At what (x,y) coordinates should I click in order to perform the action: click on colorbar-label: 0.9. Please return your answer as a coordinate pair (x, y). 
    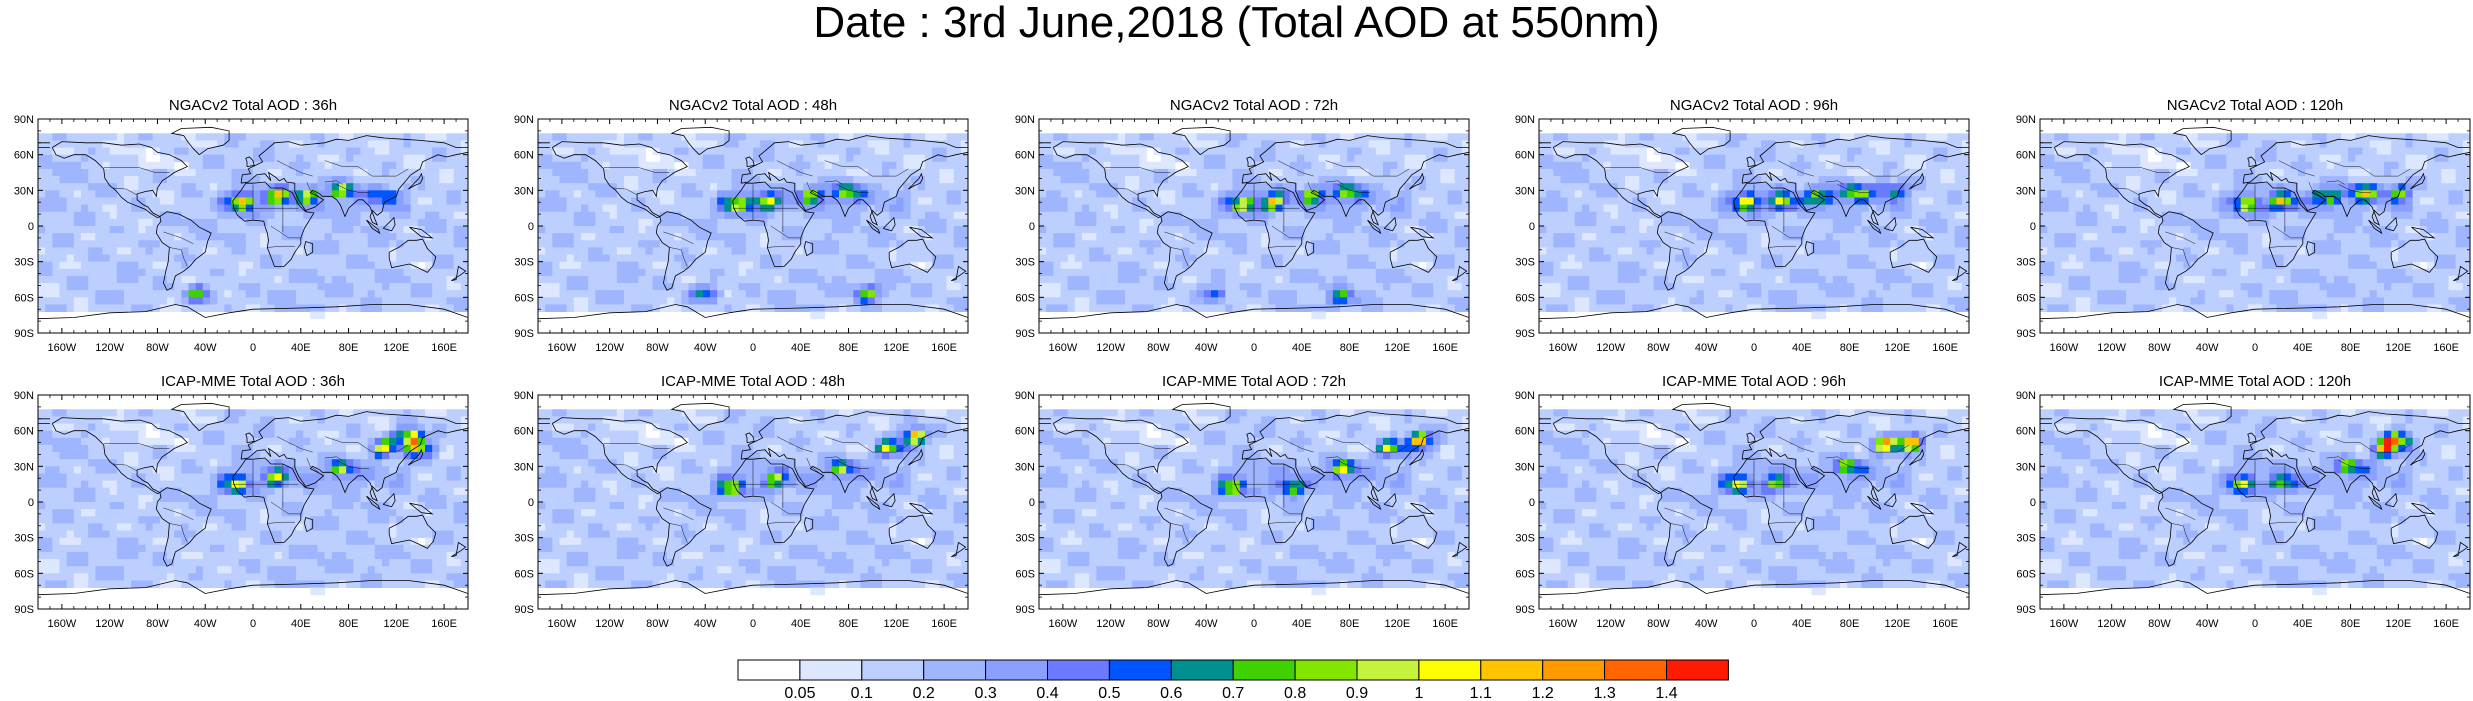
    Looking at the image, I should click on (1357, 693).